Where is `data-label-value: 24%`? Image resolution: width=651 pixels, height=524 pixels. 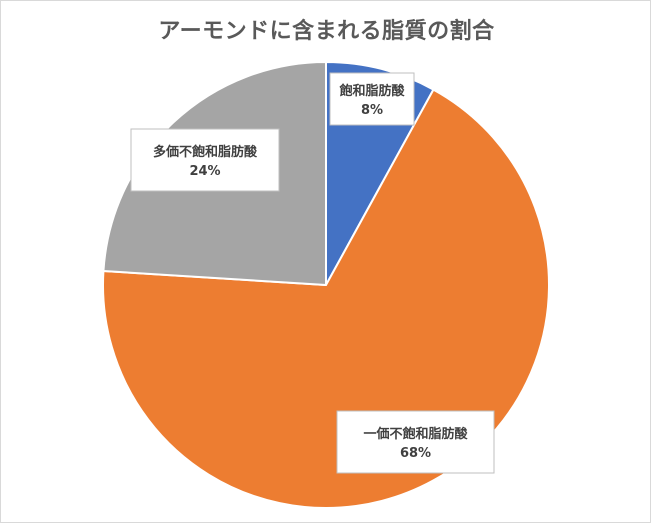 data-label-value: 24% is located at coordinates (204, 171).